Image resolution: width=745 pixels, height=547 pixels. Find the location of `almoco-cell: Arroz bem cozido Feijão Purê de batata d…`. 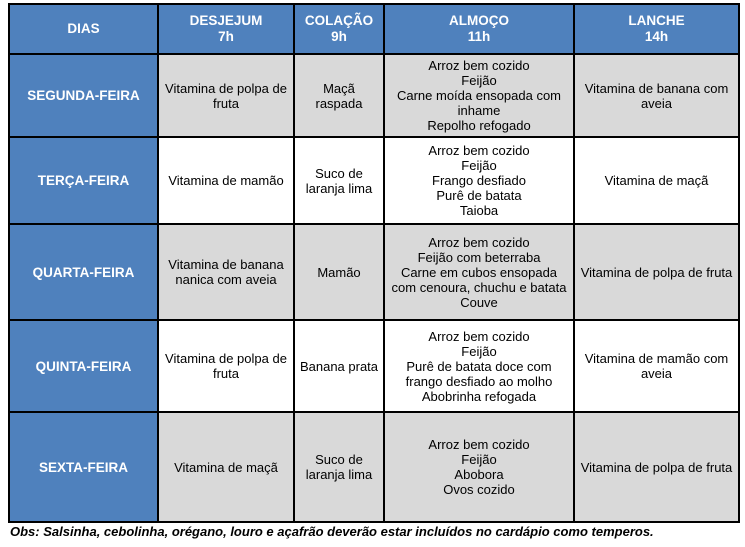

almoco-cell: Arroz bem cozido Feijão Purê de batata d… is located at coordinates (479, 366).